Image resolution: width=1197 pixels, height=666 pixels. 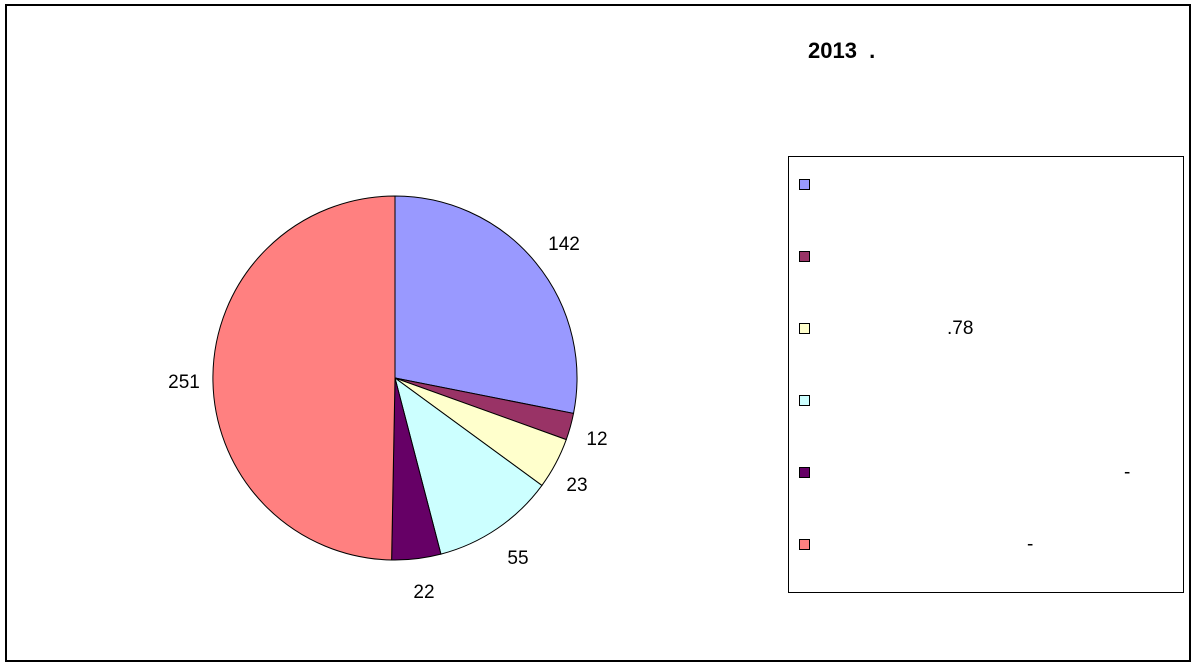 I want to click on legend-item-6: -, so click(x=986, y=546).